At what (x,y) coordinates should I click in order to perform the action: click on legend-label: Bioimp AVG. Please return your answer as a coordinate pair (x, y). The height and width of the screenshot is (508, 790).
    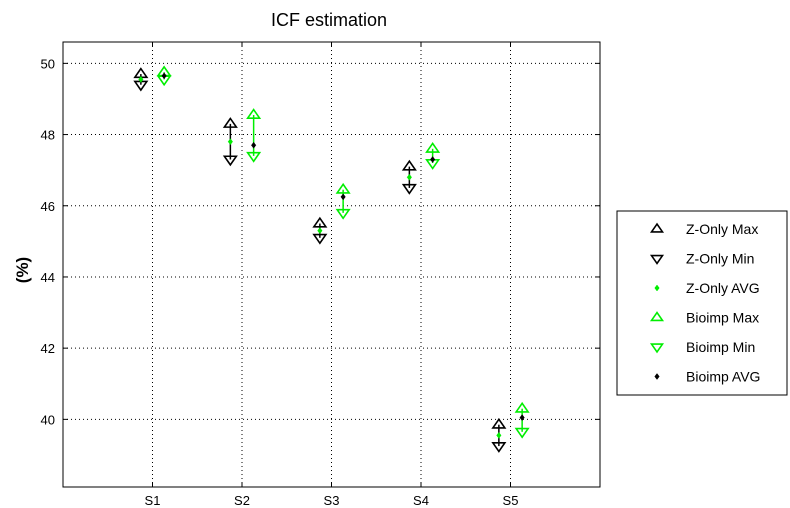
    Looking at the image, I should click on (723, 377).